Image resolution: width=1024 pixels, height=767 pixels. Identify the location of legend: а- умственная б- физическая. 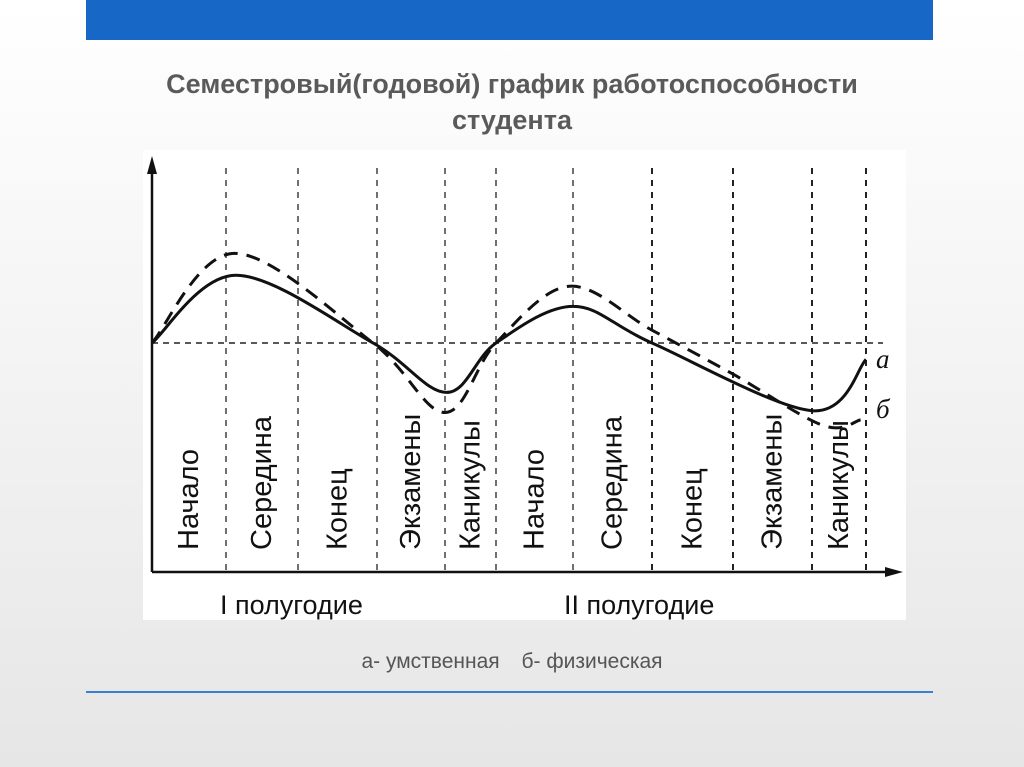
(512, 662).